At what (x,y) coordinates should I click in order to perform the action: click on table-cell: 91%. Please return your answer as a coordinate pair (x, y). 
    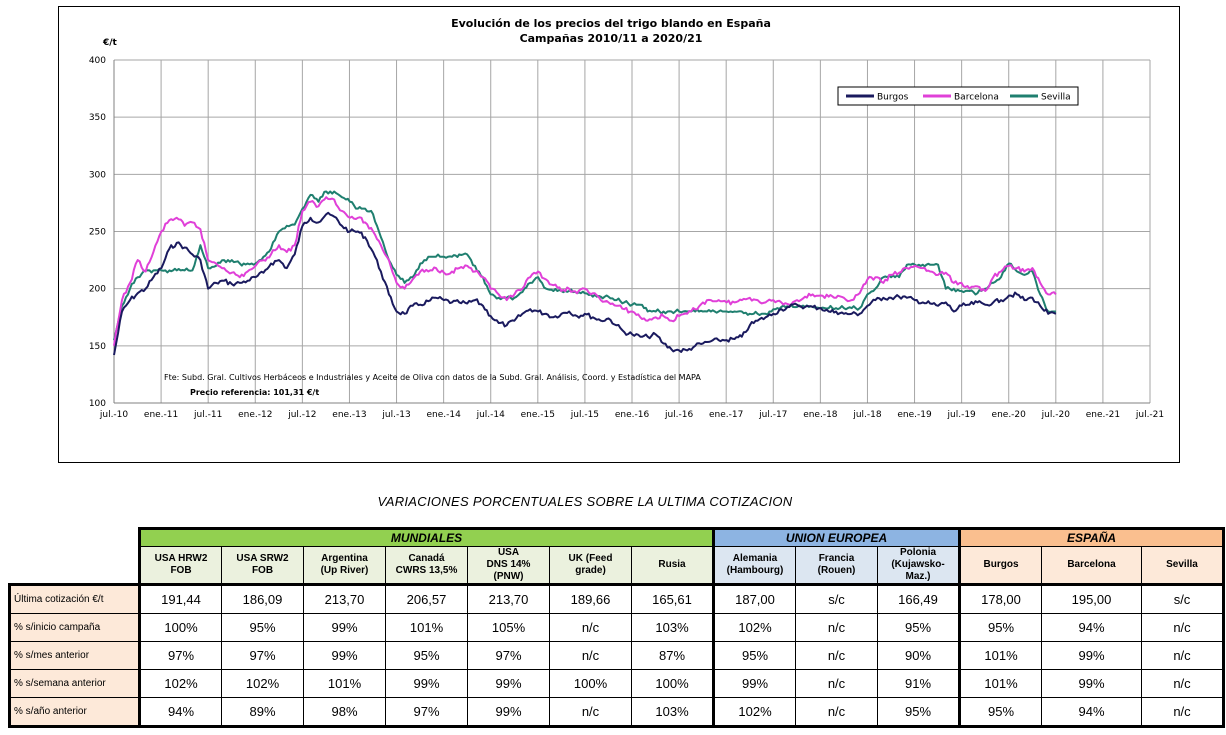
    Looking at the image, I should click on (919, 683).